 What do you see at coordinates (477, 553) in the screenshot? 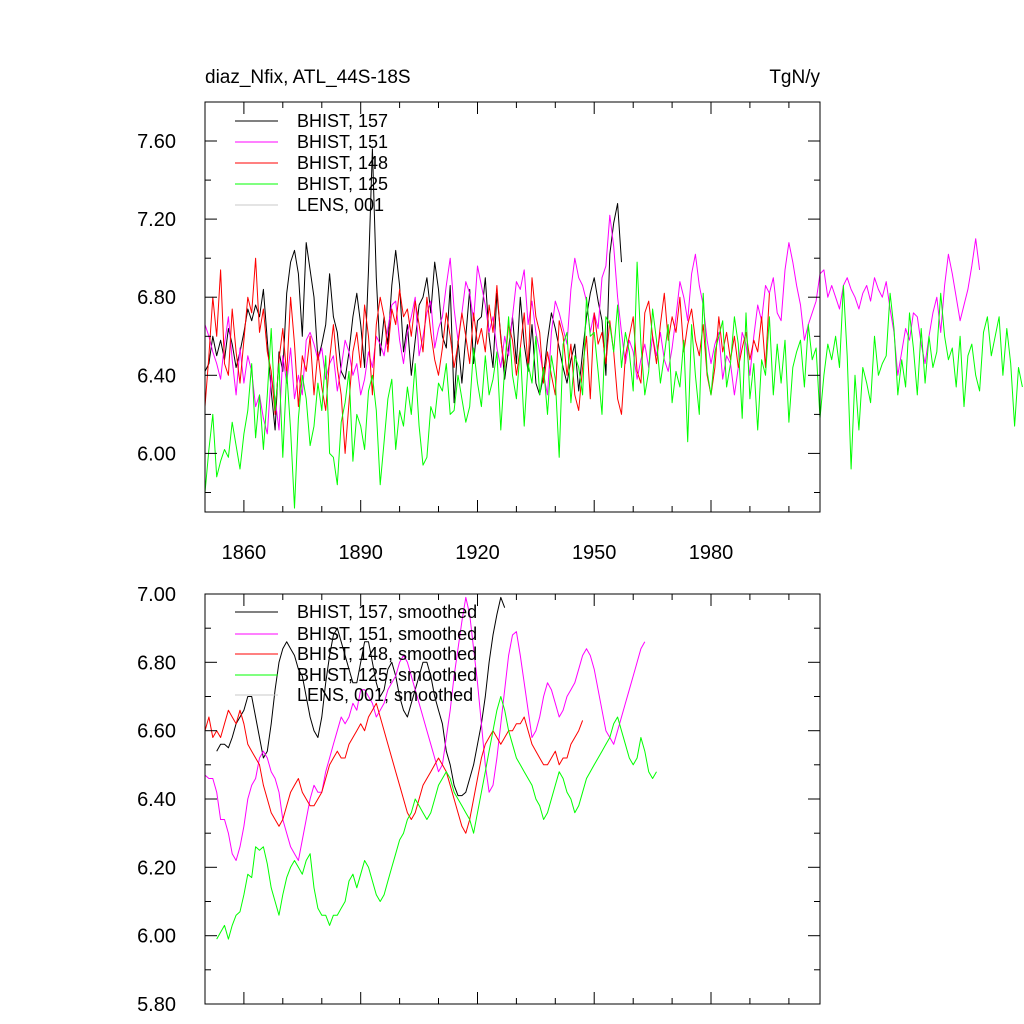
I see `x-tick-label: 1920` at bounding box center [477, 553].